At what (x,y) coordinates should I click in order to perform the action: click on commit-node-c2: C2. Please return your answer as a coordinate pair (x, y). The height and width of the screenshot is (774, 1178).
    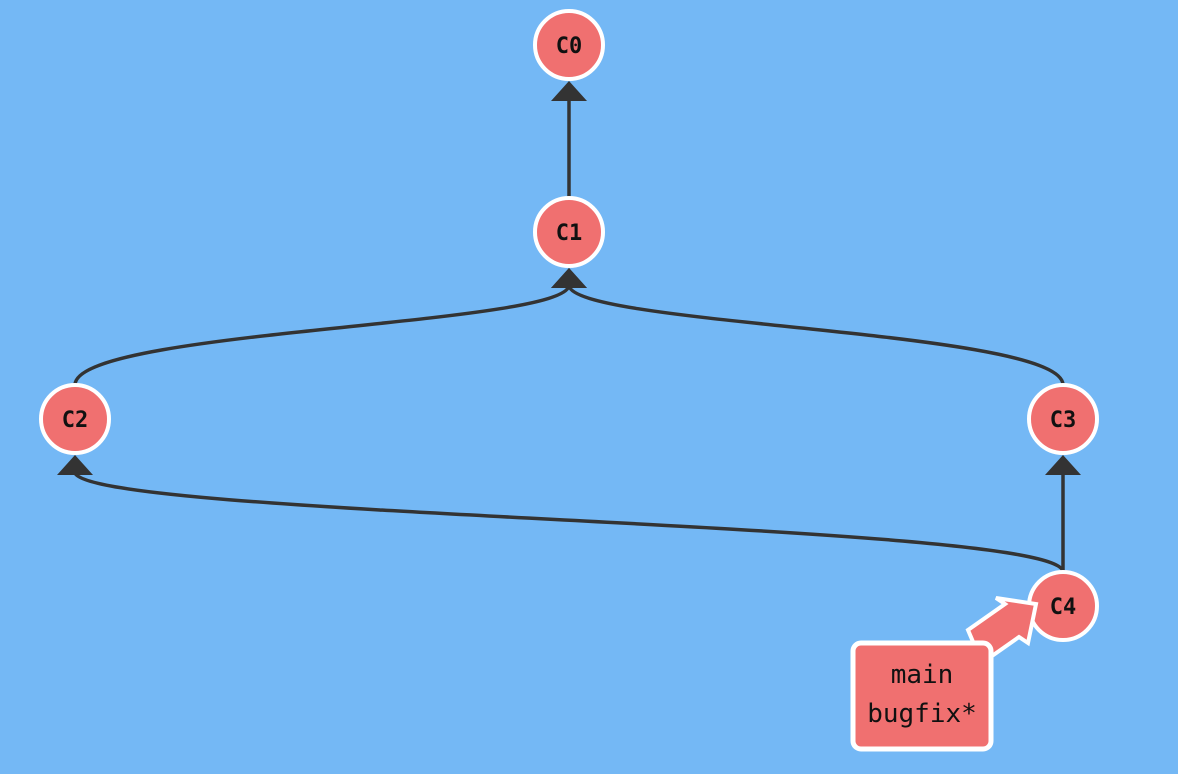
    Looking at the image, I should click on (75, 419).